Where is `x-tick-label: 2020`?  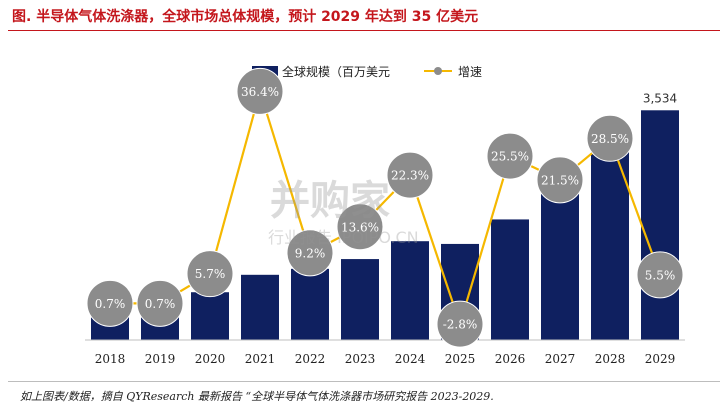 x-tick-label: 2020 is located at coordinates (210, 359).